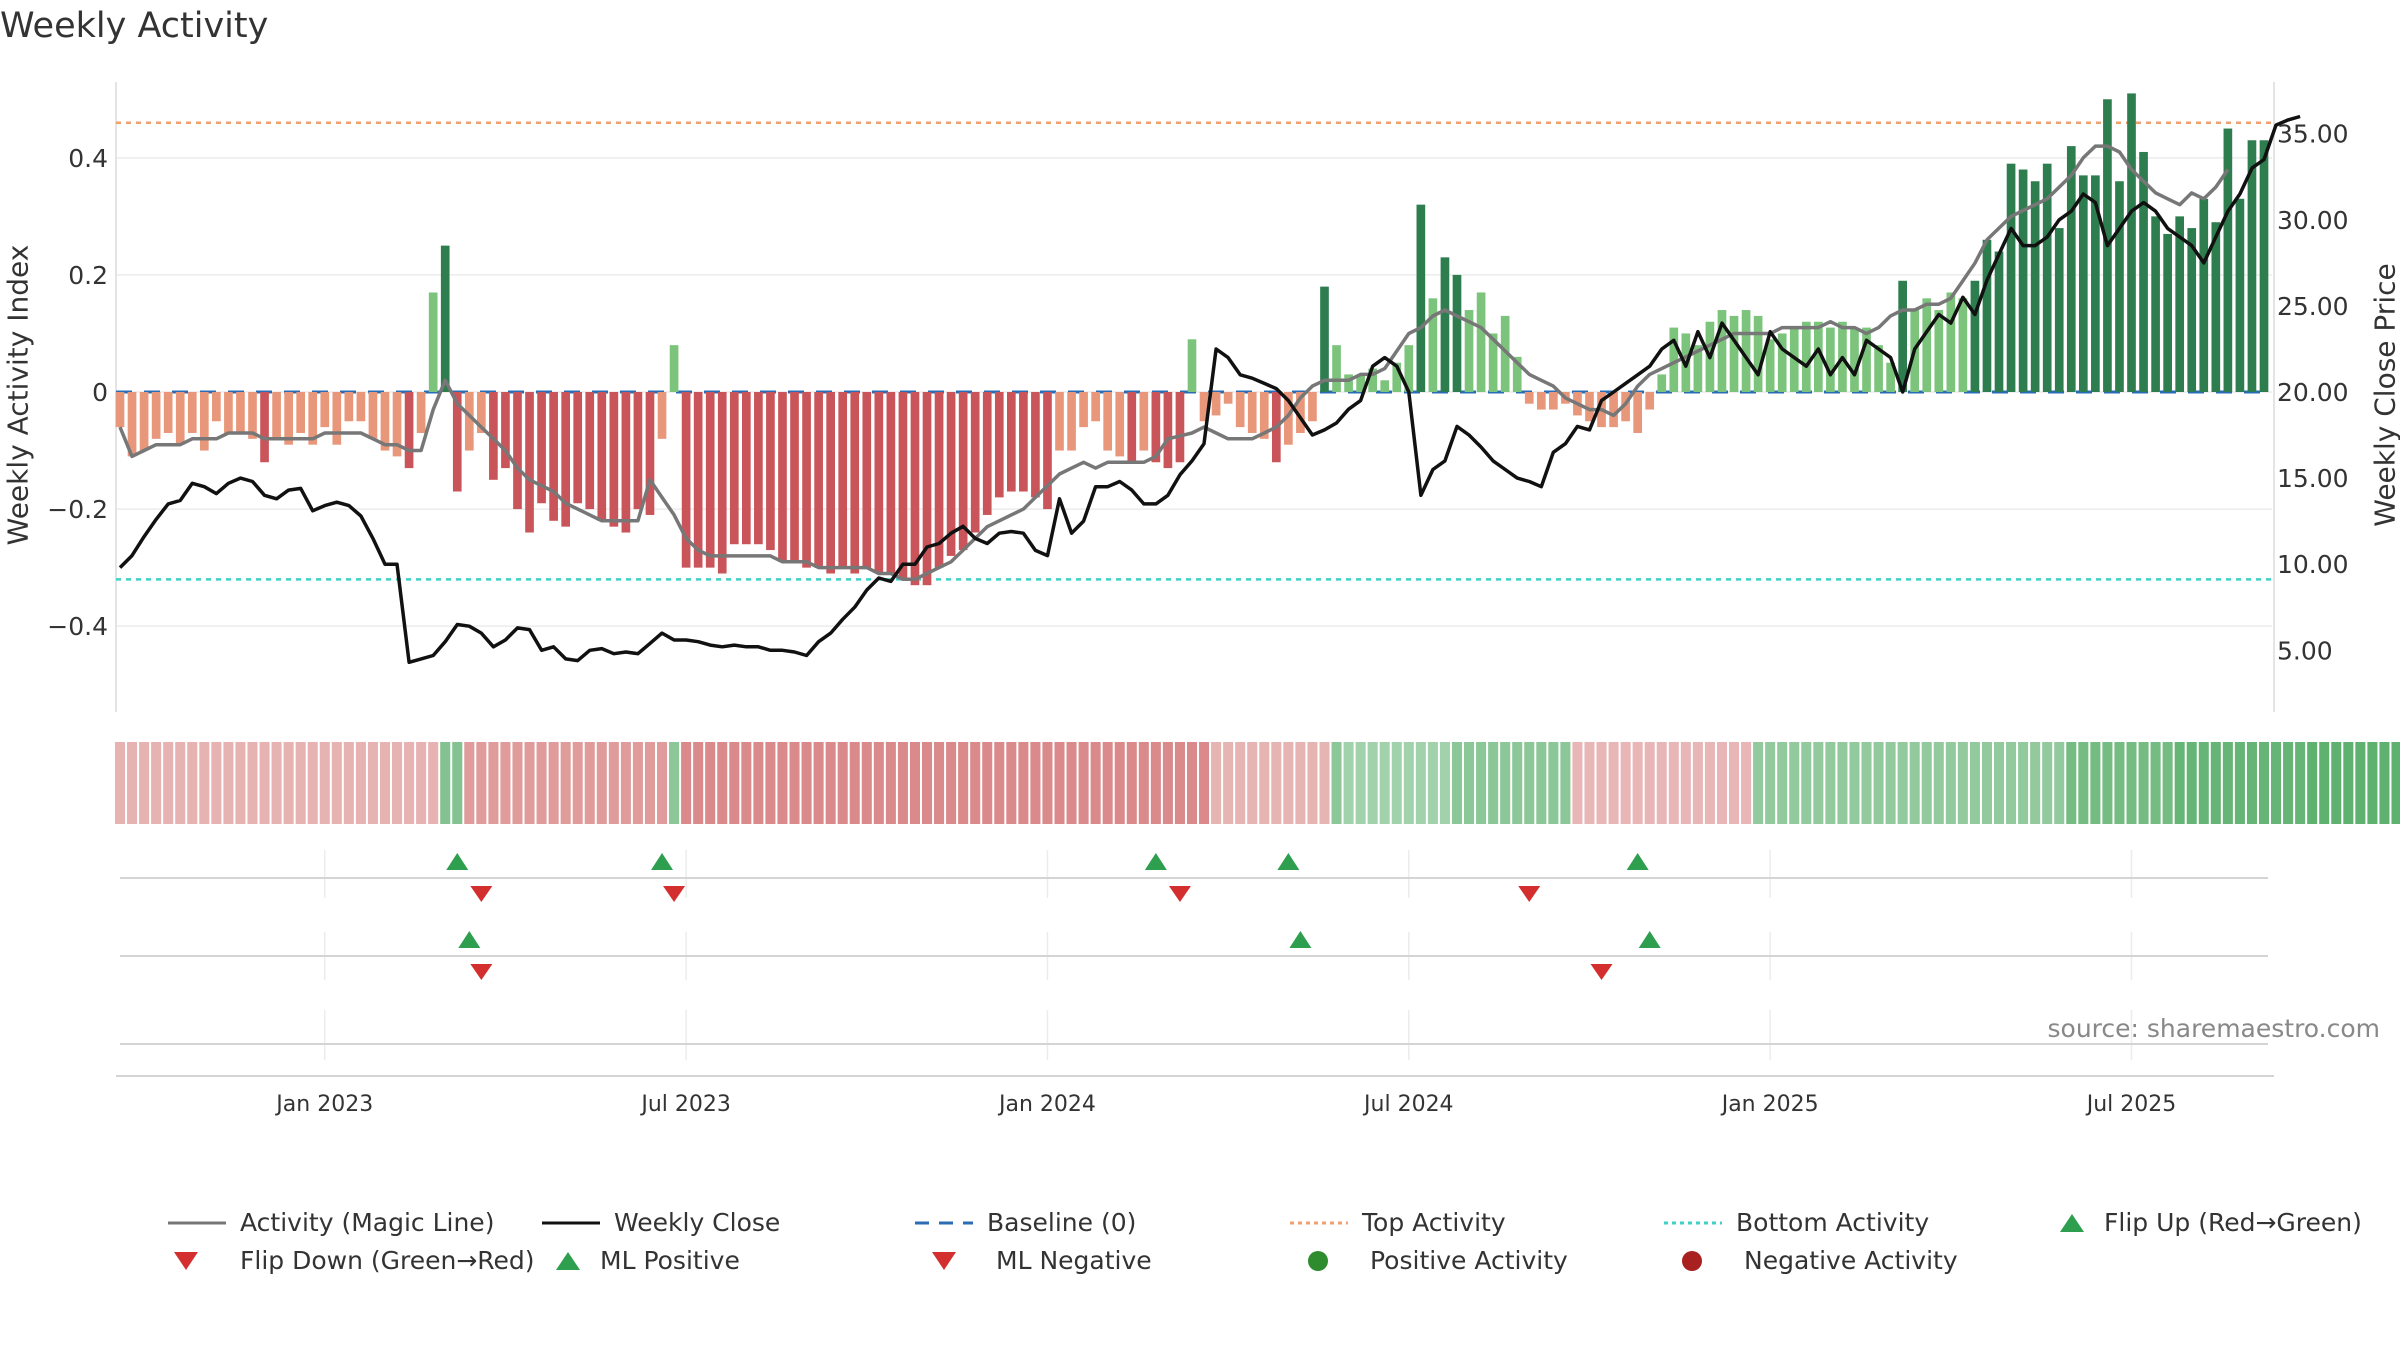  I want to click on flip-up-marker, so click(1155, 861).